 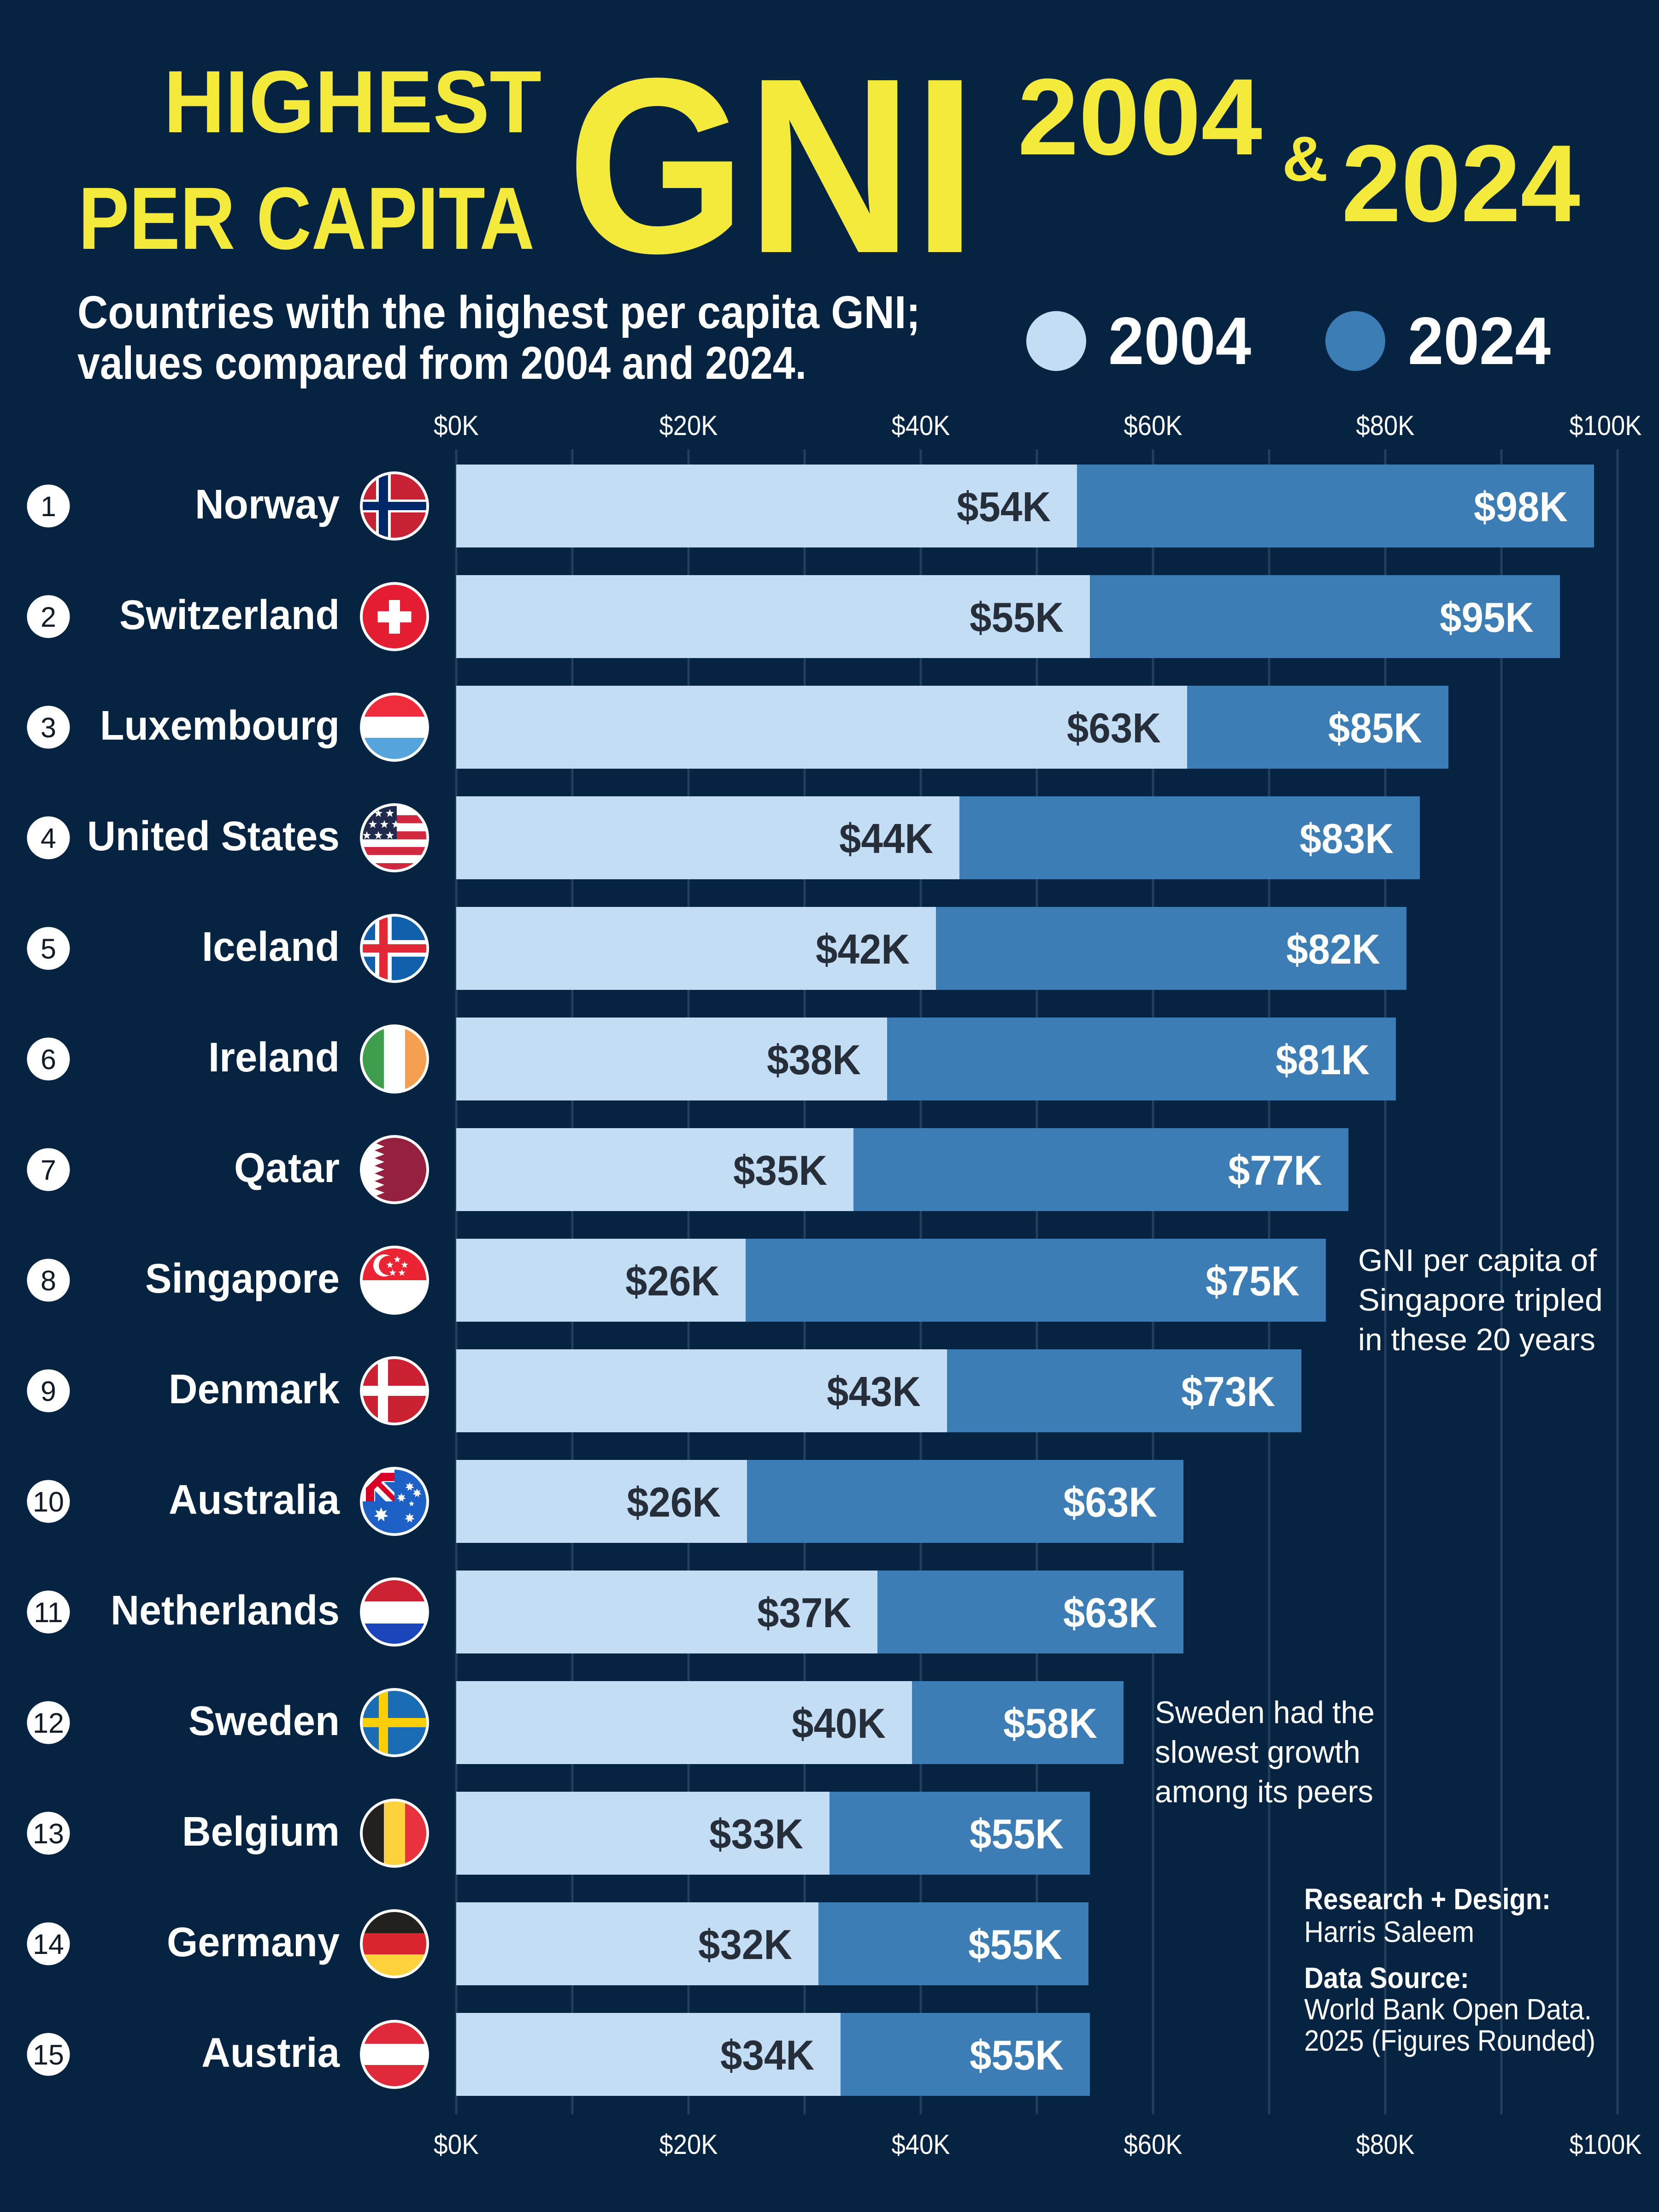 What do you see at coordinates (1480, 1300) in the screenshot?
I see `svg-text: Singapore tripled` at bounding box center [1480, 1300].